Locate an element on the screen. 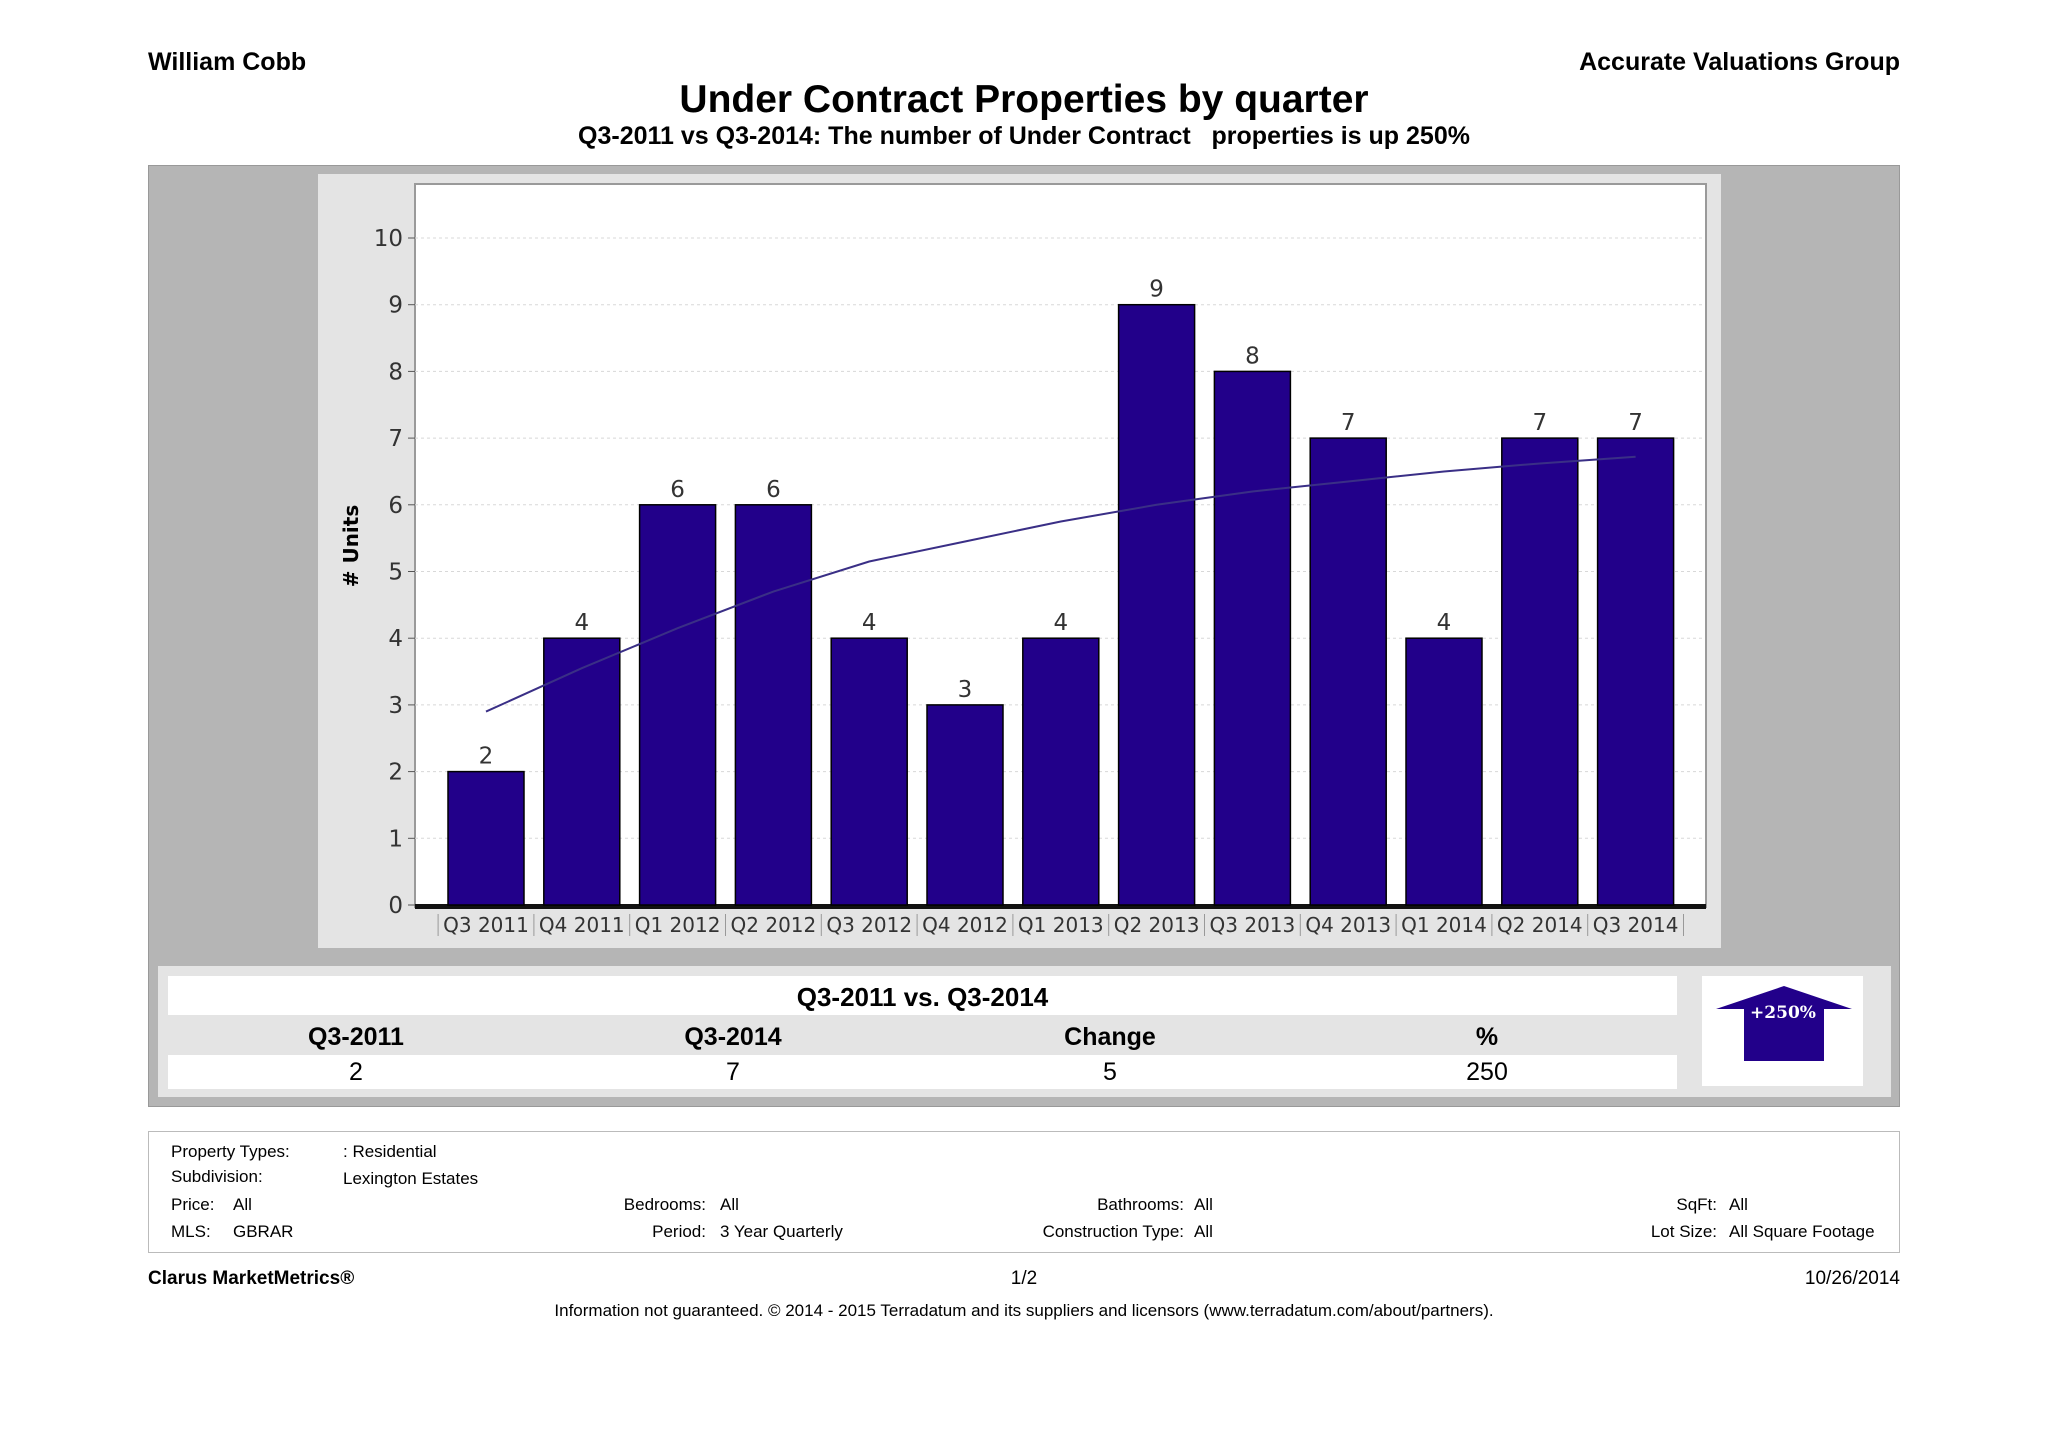 The image size is (2048, 1447). property-types-label: Property Types: is located at coordinates (230, 1151).